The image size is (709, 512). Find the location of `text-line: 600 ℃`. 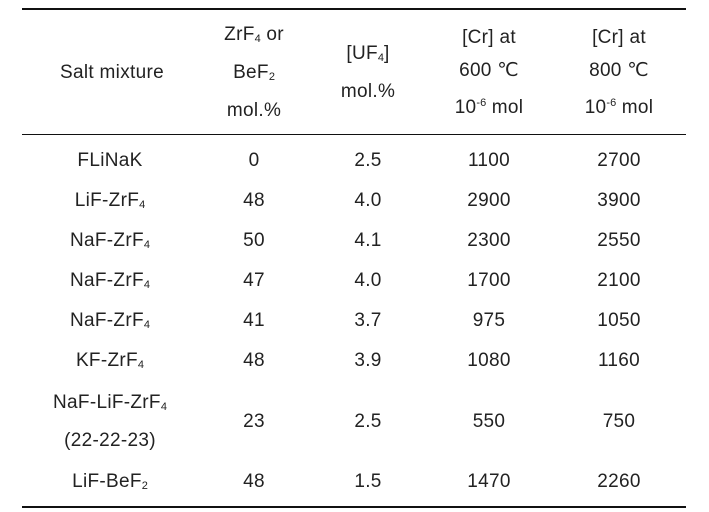

text-line: 600 ℃ is located at coordinates (489, 70).